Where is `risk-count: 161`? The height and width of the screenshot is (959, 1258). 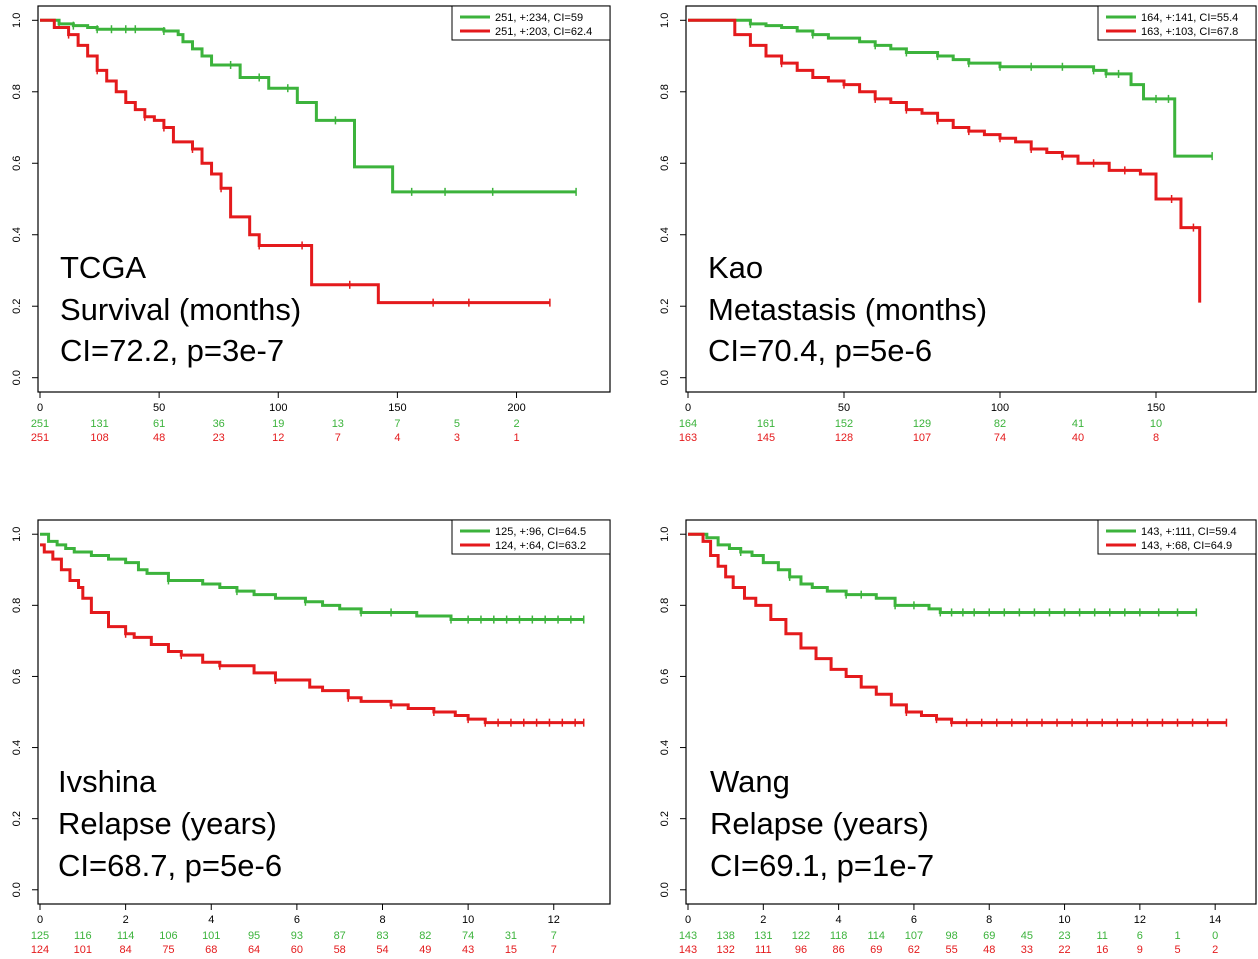
risk-count: 161 is located at coordinates (766, 424).